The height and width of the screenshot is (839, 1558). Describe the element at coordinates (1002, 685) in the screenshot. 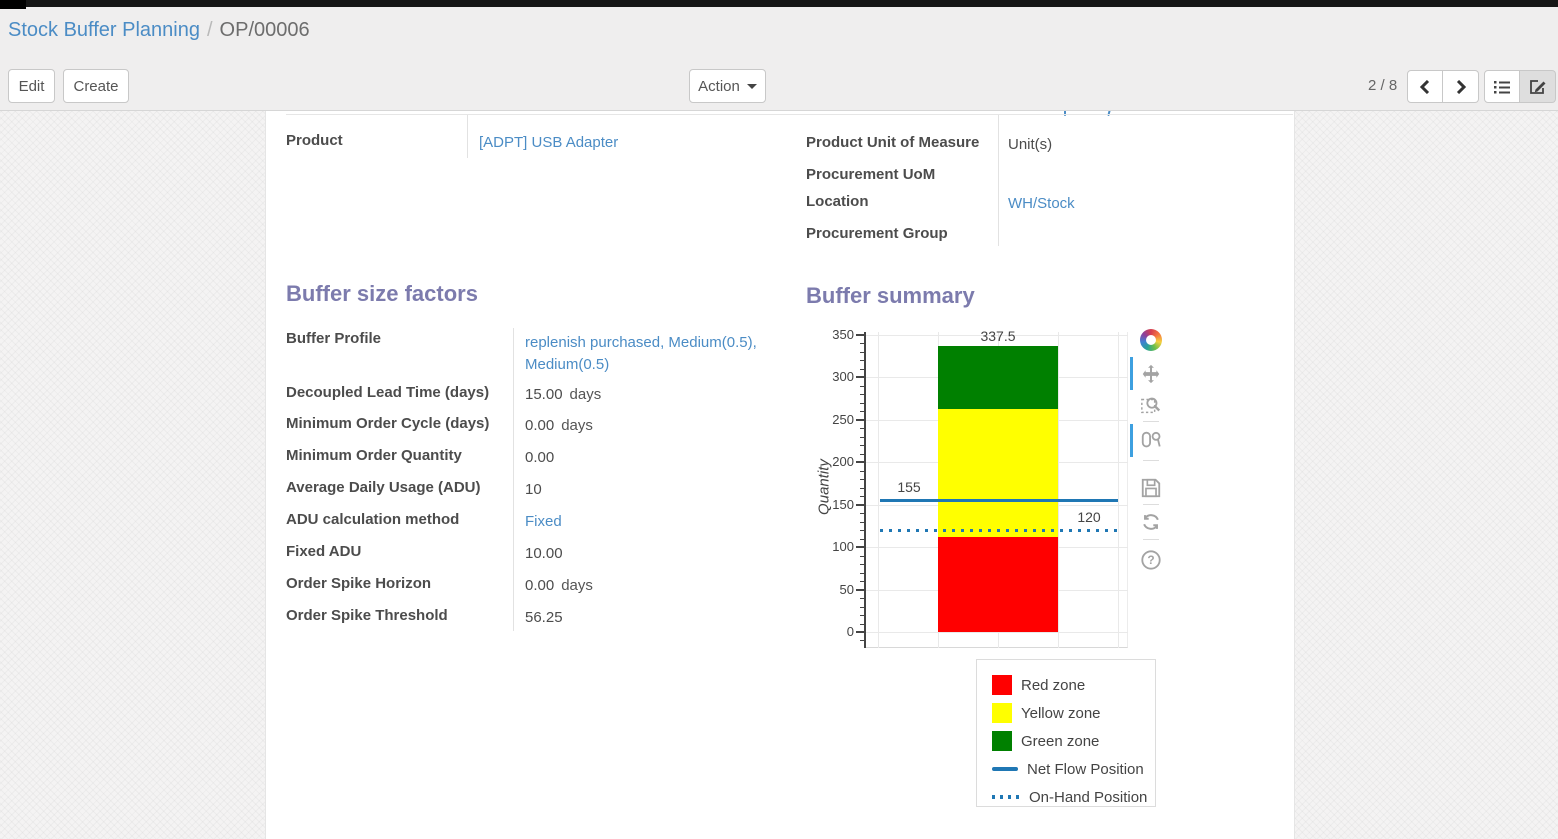

I see `red-swatch-icon` at that location.